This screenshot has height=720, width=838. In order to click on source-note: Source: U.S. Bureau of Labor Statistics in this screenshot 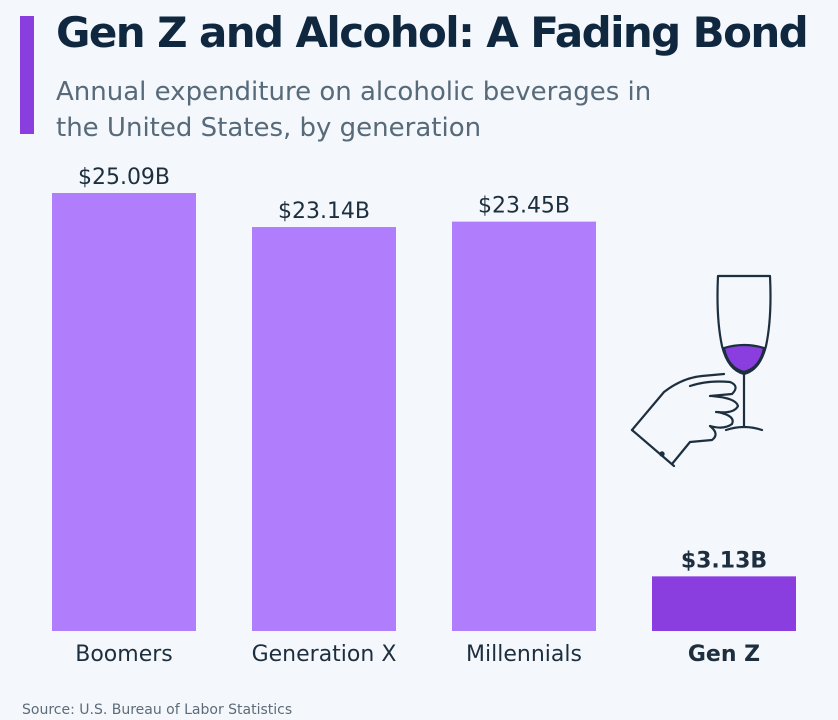, I will do `click(157, 710)`.